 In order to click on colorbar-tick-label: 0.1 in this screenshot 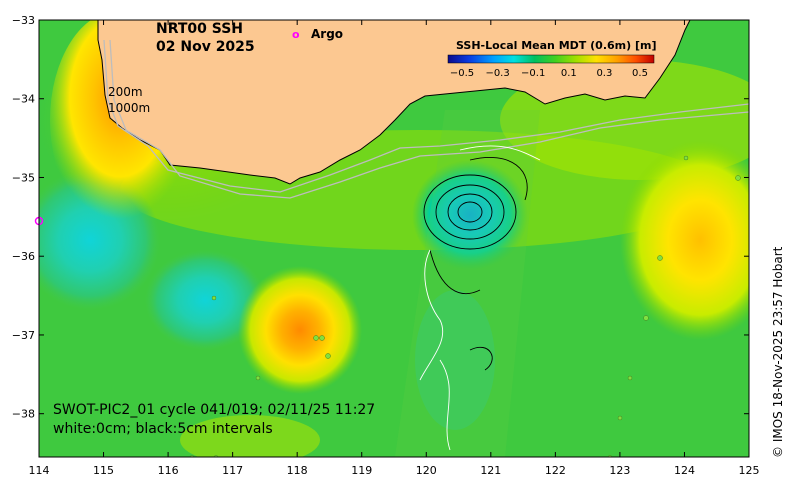, I will do `click(569, 73)`.